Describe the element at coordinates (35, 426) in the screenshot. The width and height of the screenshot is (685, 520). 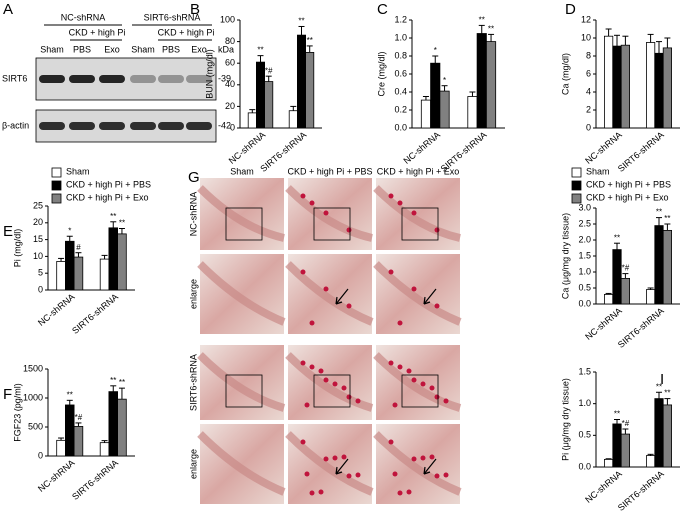
I see `y-tick-label: 500` at that location.